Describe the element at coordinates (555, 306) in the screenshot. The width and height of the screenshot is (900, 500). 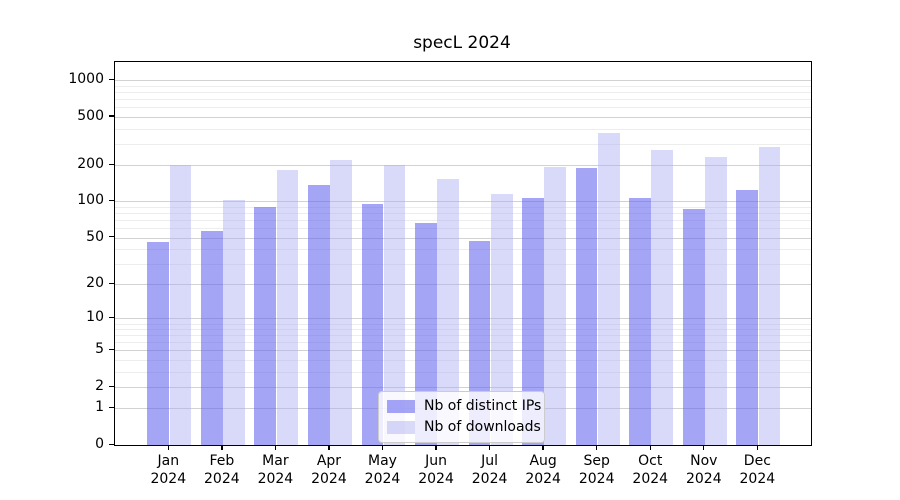
I see `bar-downloads-aug` at that location.